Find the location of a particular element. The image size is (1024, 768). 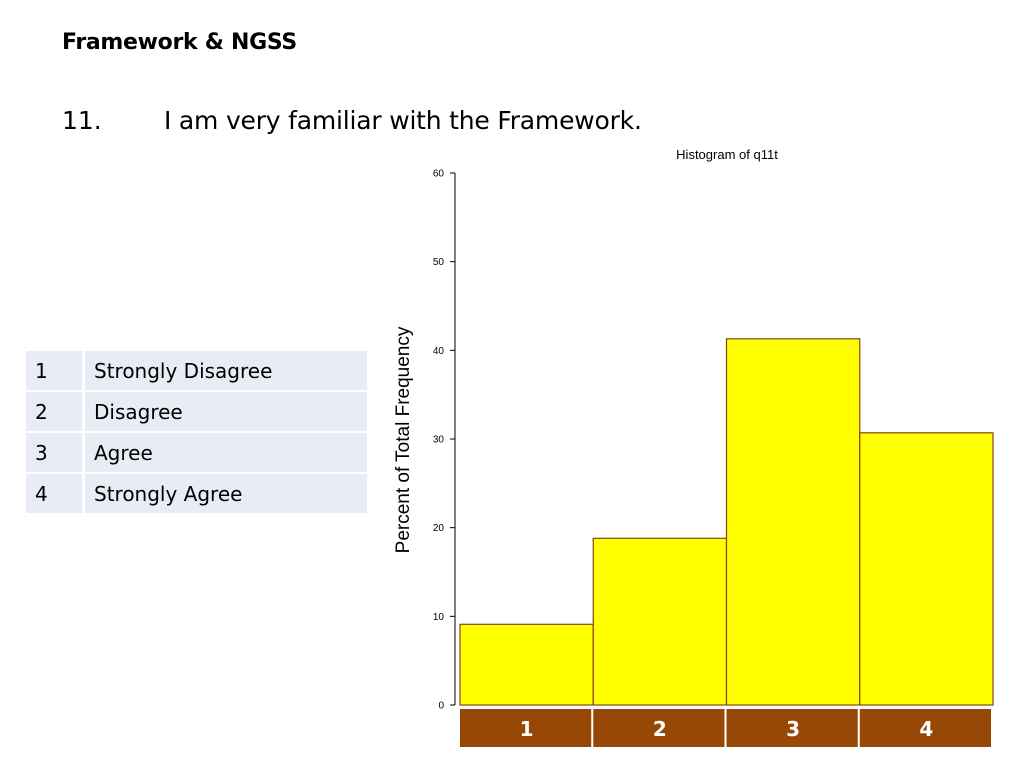

x-category-label: 1 is located at coordinates (527, 729).